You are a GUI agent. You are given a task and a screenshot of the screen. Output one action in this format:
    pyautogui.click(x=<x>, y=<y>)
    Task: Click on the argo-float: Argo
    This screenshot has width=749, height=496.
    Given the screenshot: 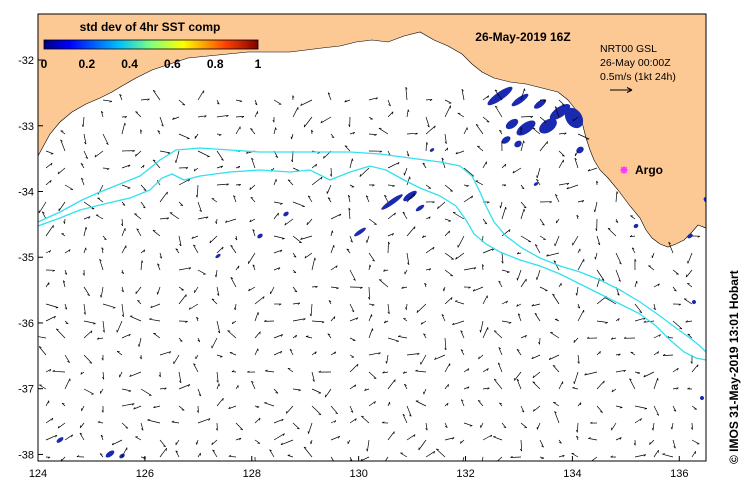 What is the action you would take?
    pyautogui.click(x=641, y=170)
    